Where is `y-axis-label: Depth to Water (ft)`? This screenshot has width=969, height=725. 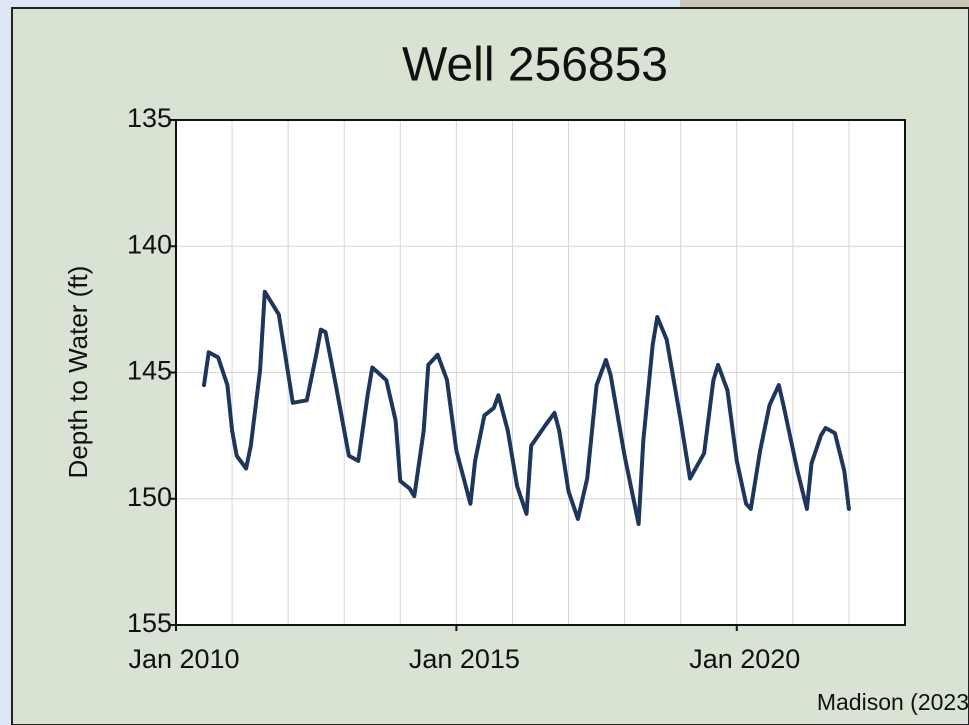 y-axis-label: Depth to Water (ft) is located at coordinates (78, 372).